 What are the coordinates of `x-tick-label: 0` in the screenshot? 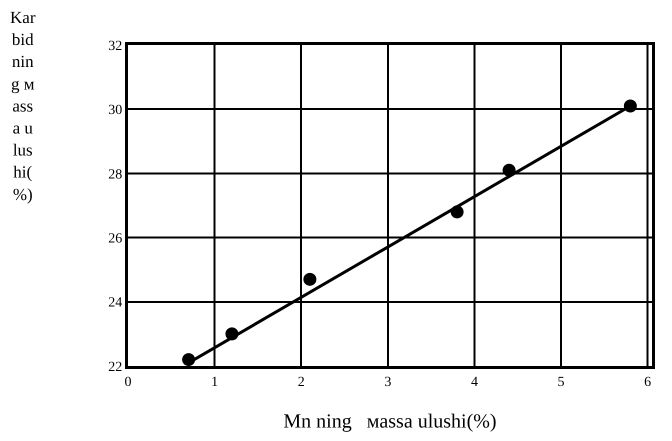 It's located at (128, 382).